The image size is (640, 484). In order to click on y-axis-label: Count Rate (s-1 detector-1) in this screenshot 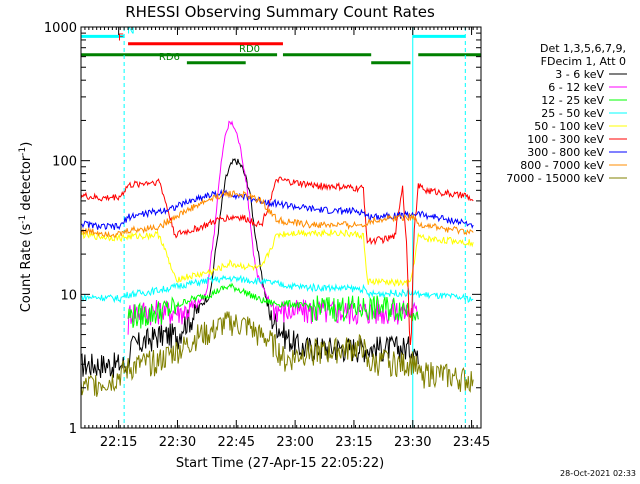, I will do `click(26, 227)`.